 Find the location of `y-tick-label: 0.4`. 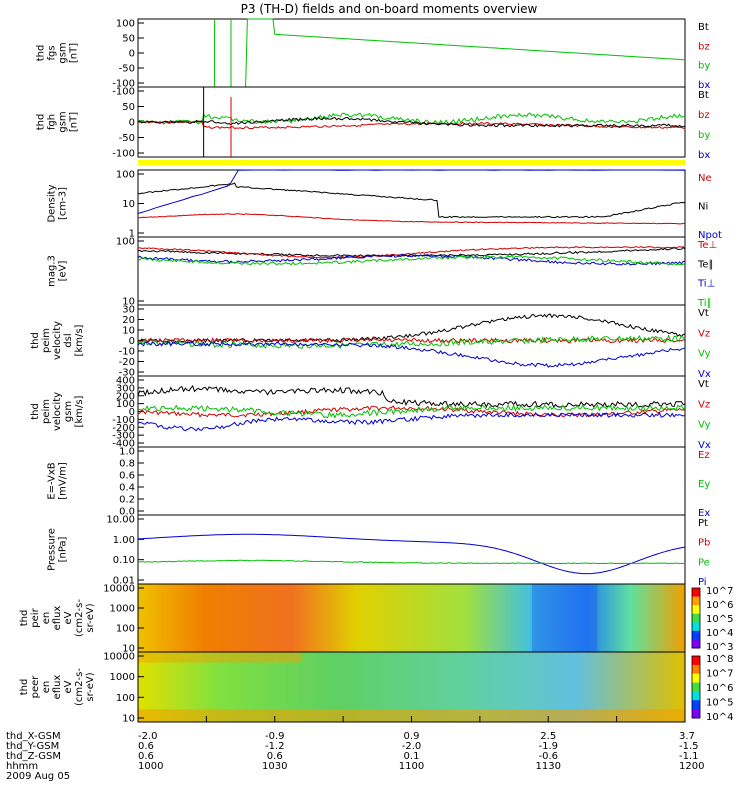

y-tick-label: 0.4 is located at coordinates (127, 488).